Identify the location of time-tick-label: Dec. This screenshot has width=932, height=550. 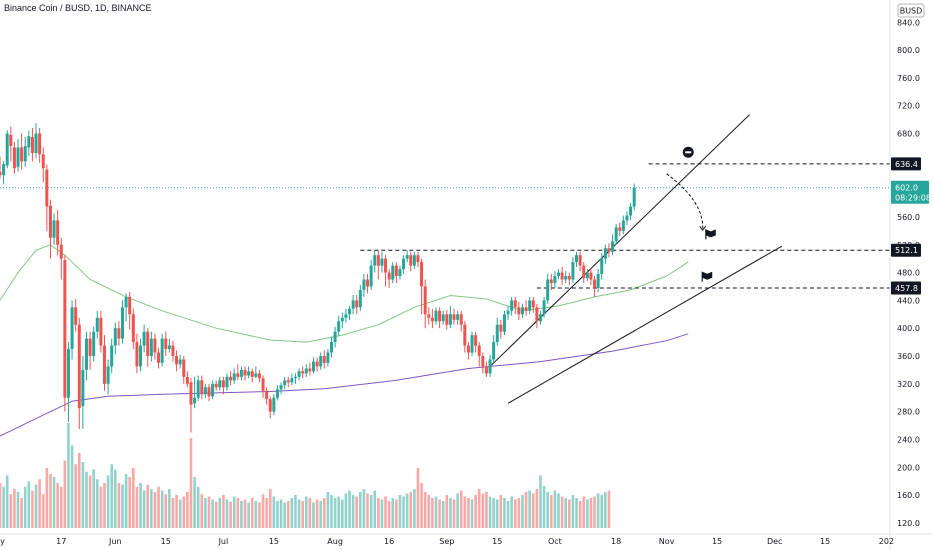
(774, 541).